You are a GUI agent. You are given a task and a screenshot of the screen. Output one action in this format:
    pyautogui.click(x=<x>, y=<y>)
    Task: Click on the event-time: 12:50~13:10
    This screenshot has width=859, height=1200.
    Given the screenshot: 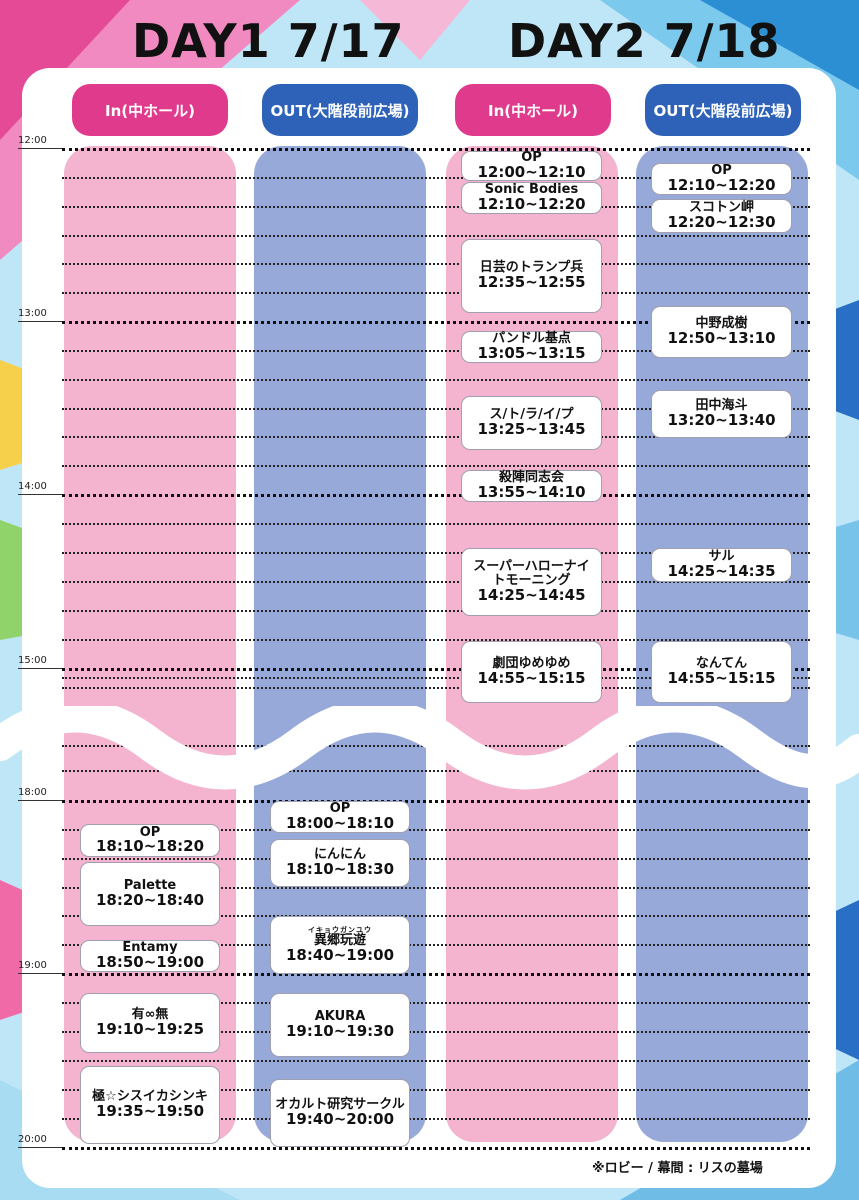 What is the action you would take?
    pyautogui.click(x=721, y=337)
    